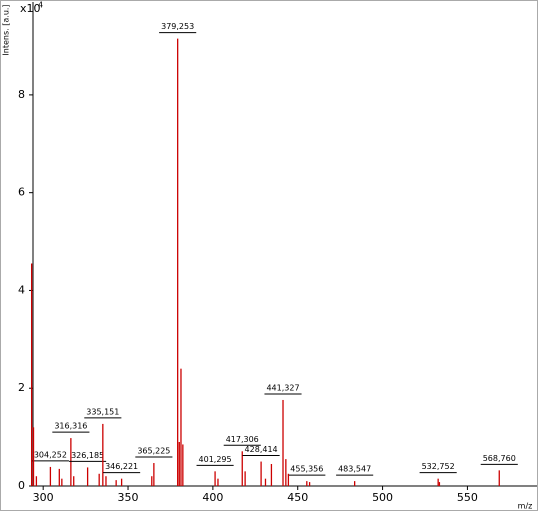 This screenshot has width=539, height=512. What do you see at coordinates (297, 497) in the screenshot?
I see `x-tick-label: 450` at bounding box center [297, 497].